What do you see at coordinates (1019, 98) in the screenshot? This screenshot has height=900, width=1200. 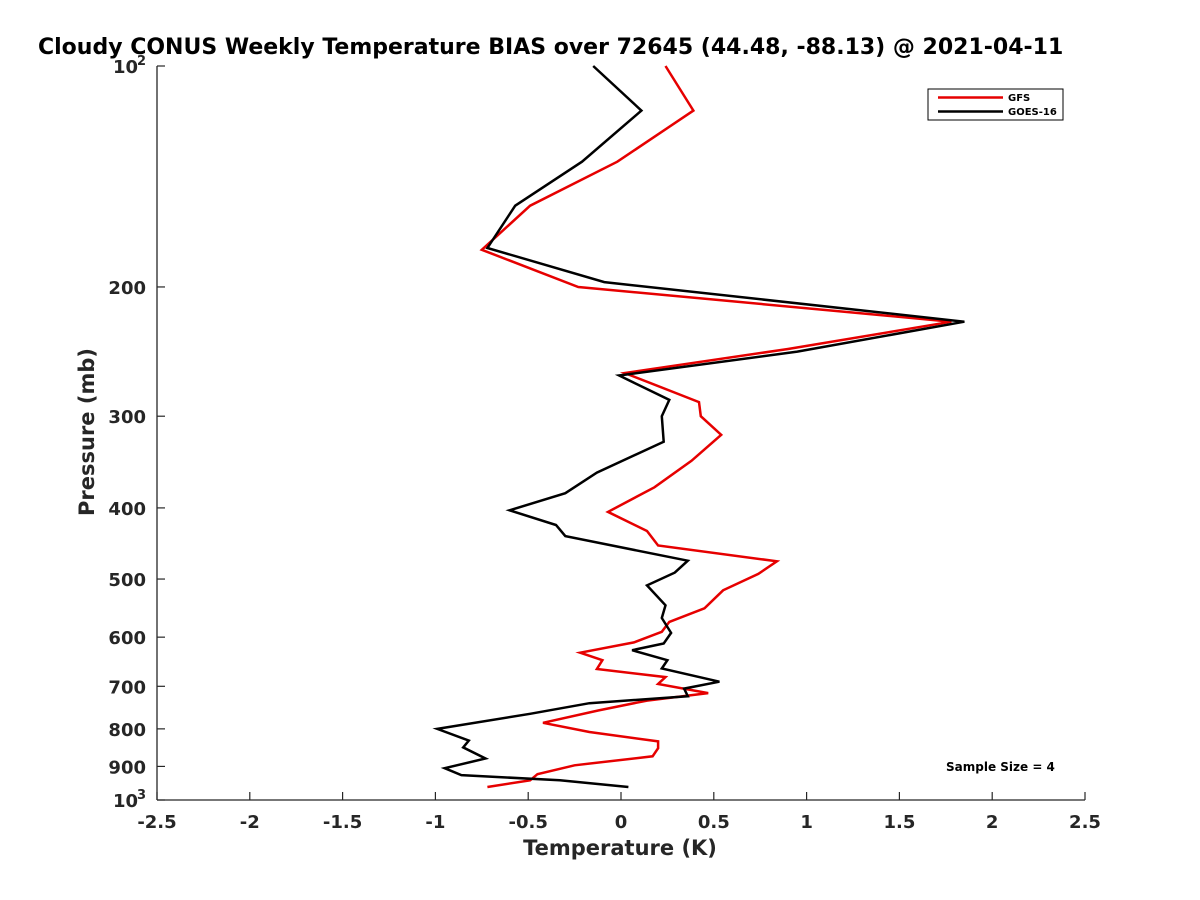 I see `legend-label-gfs: GFS` at bounding box center [1019, 98].